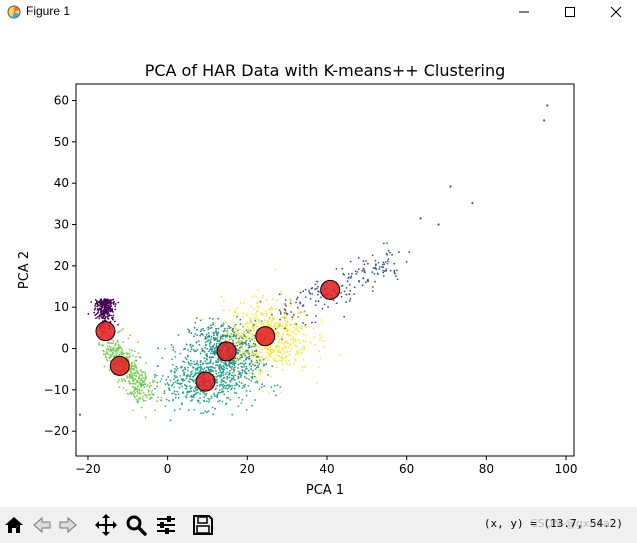  I want to click on y-tick-label: −20, so click(56, 431).